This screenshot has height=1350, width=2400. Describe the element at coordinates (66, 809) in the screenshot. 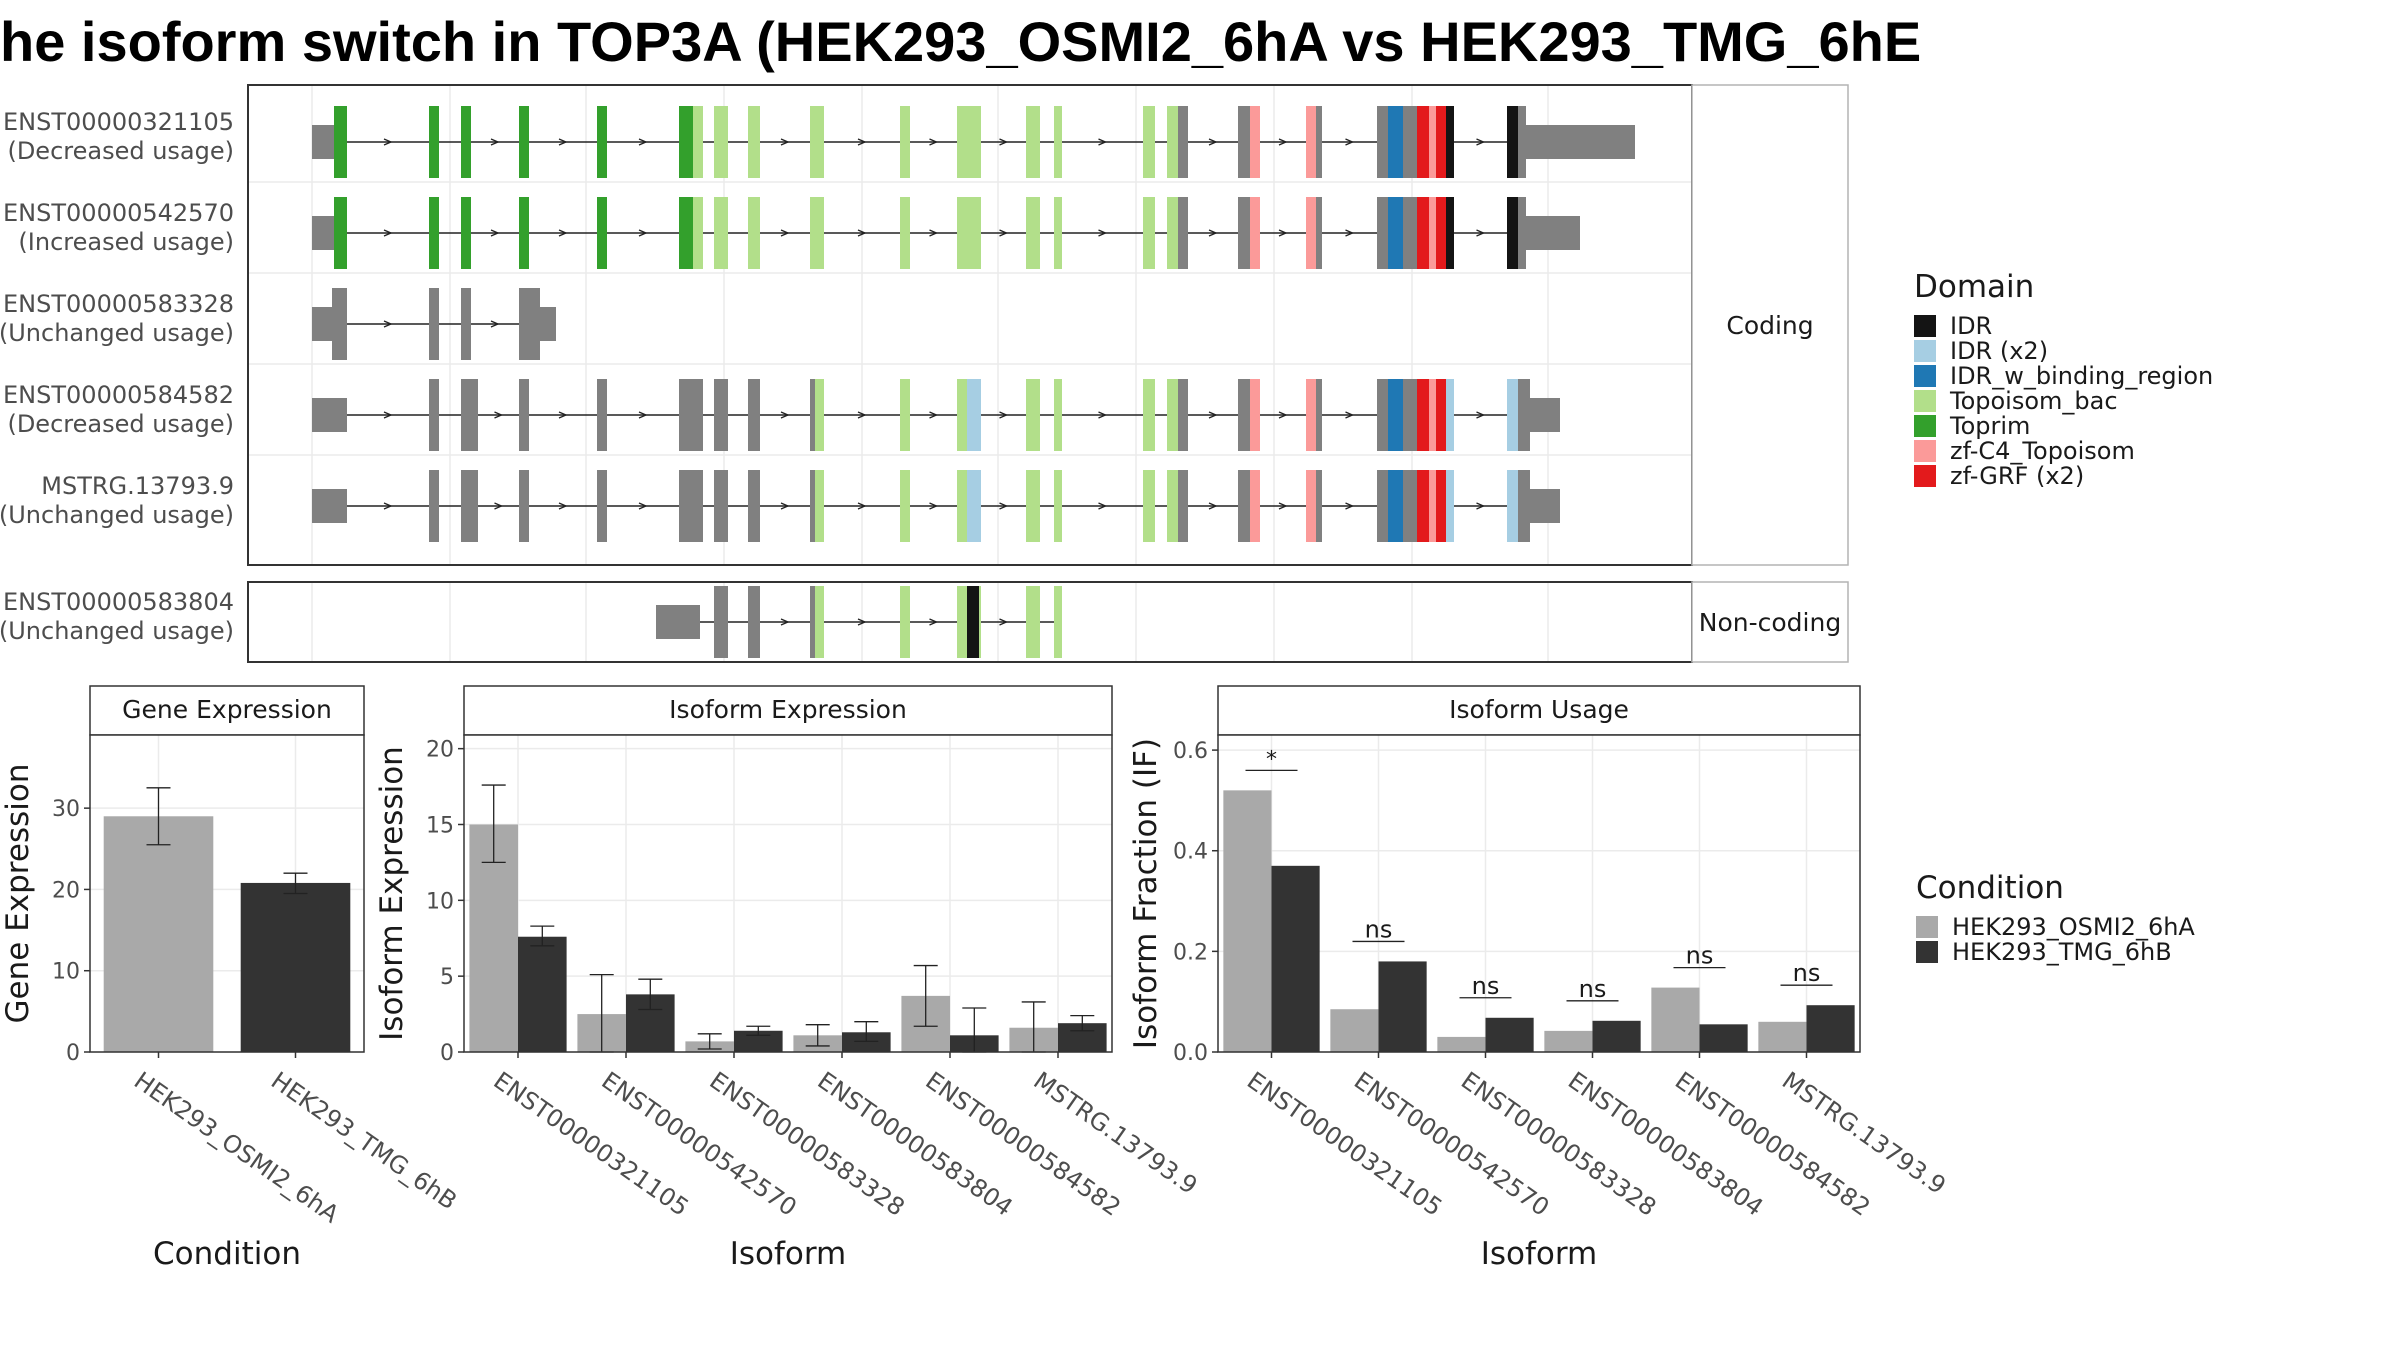

I see `y-tick-label: 30` at that location.